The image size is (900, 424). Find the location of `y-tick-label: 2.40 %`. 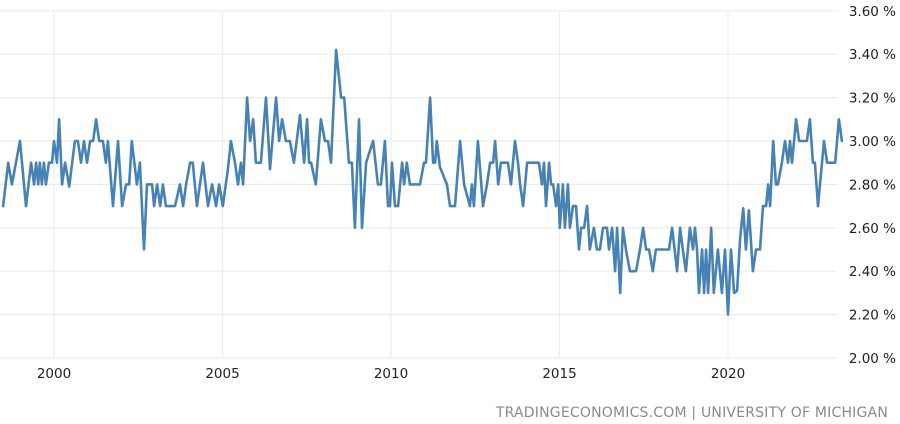

y-tick-label: 2.40 % is located at coordinates (872, 272).